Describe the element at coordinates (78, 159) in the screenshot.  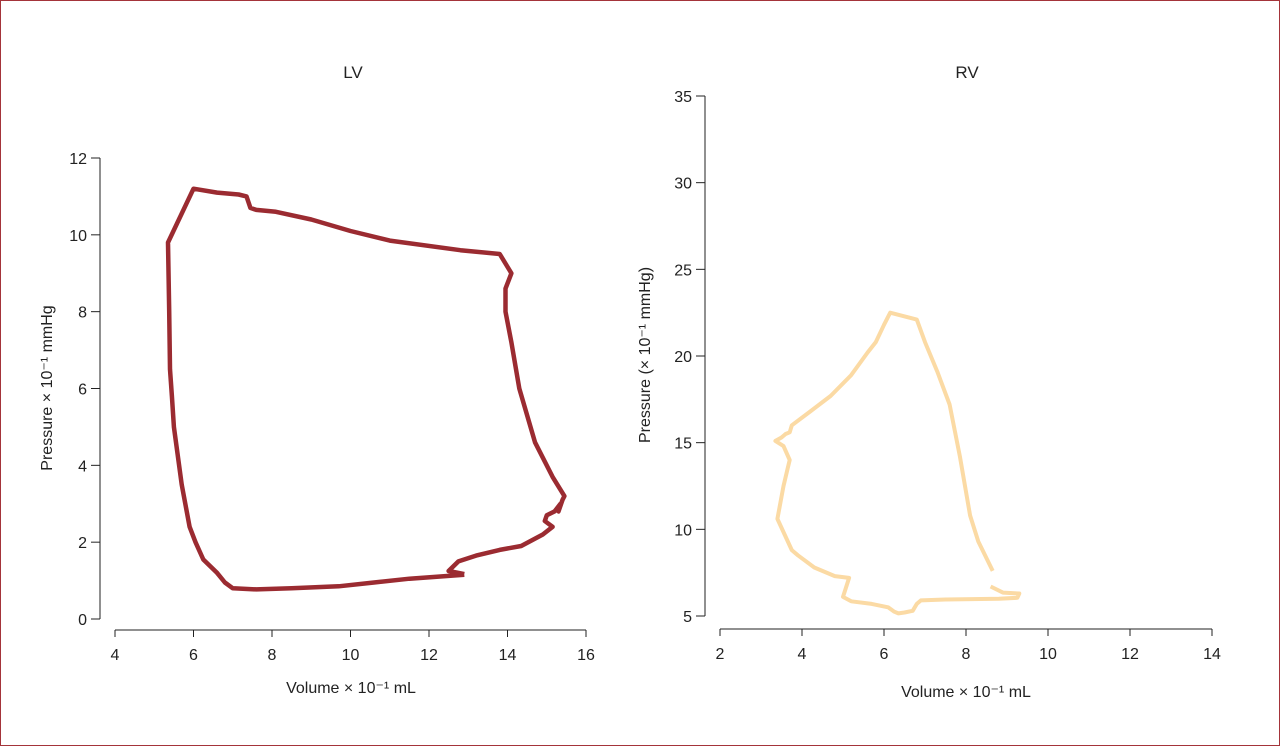
I see `lv-y-tick-label: 12` at that location.